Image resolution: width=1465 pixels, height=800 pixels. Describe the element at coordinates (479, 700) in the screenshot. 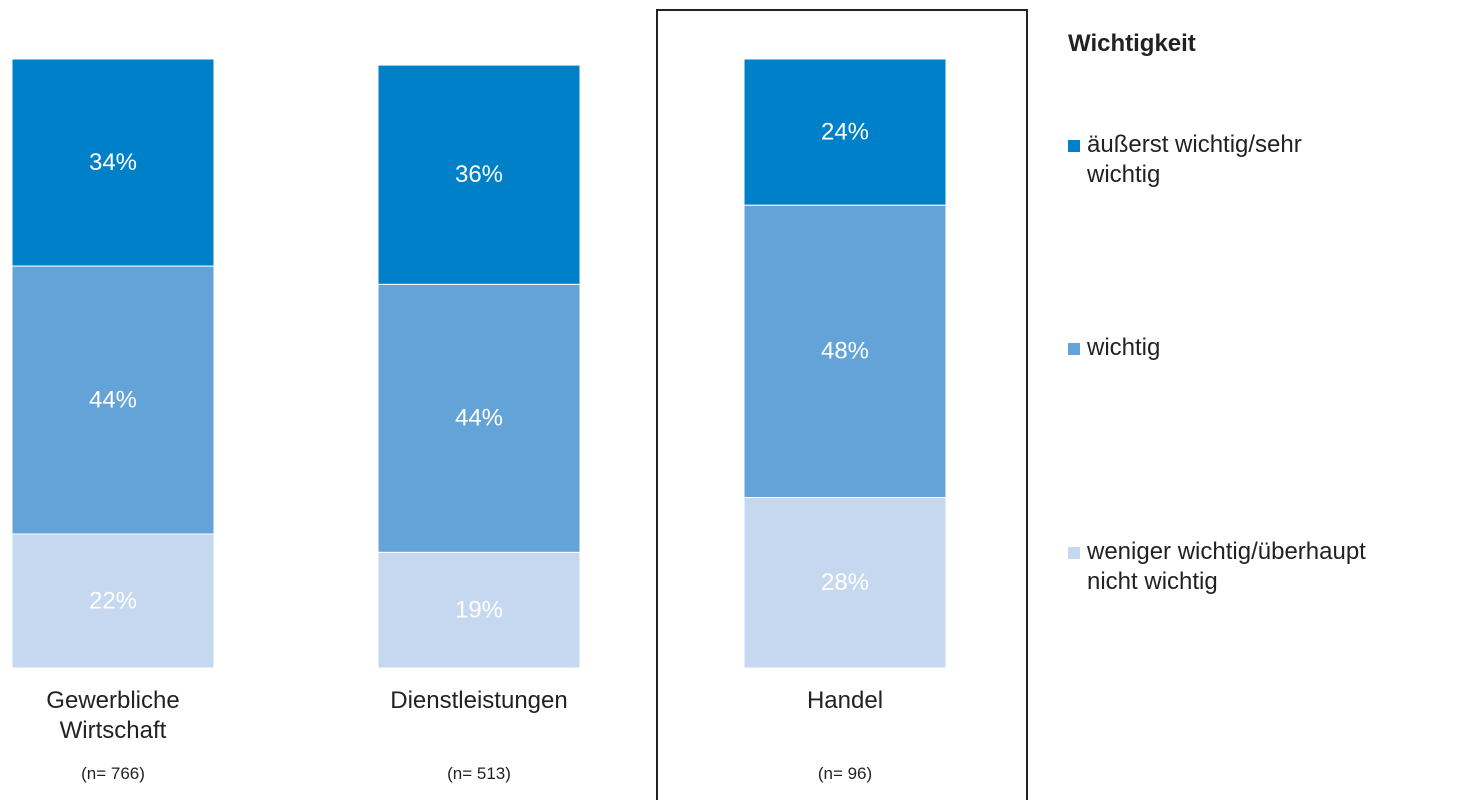

I see `category-label: Dienstleistungen` at that location.